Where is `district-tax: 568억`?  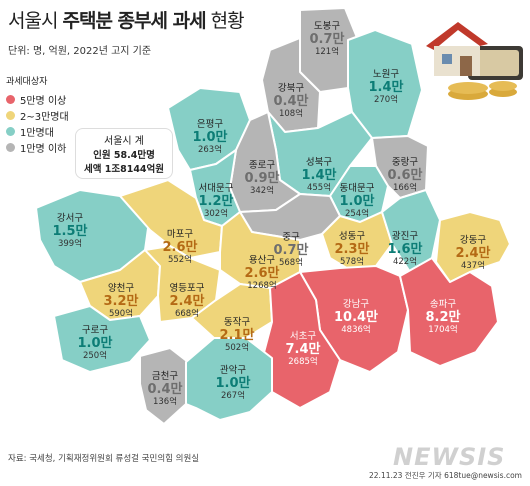 district-tax: 568억 is located at coordinates (291, 262).